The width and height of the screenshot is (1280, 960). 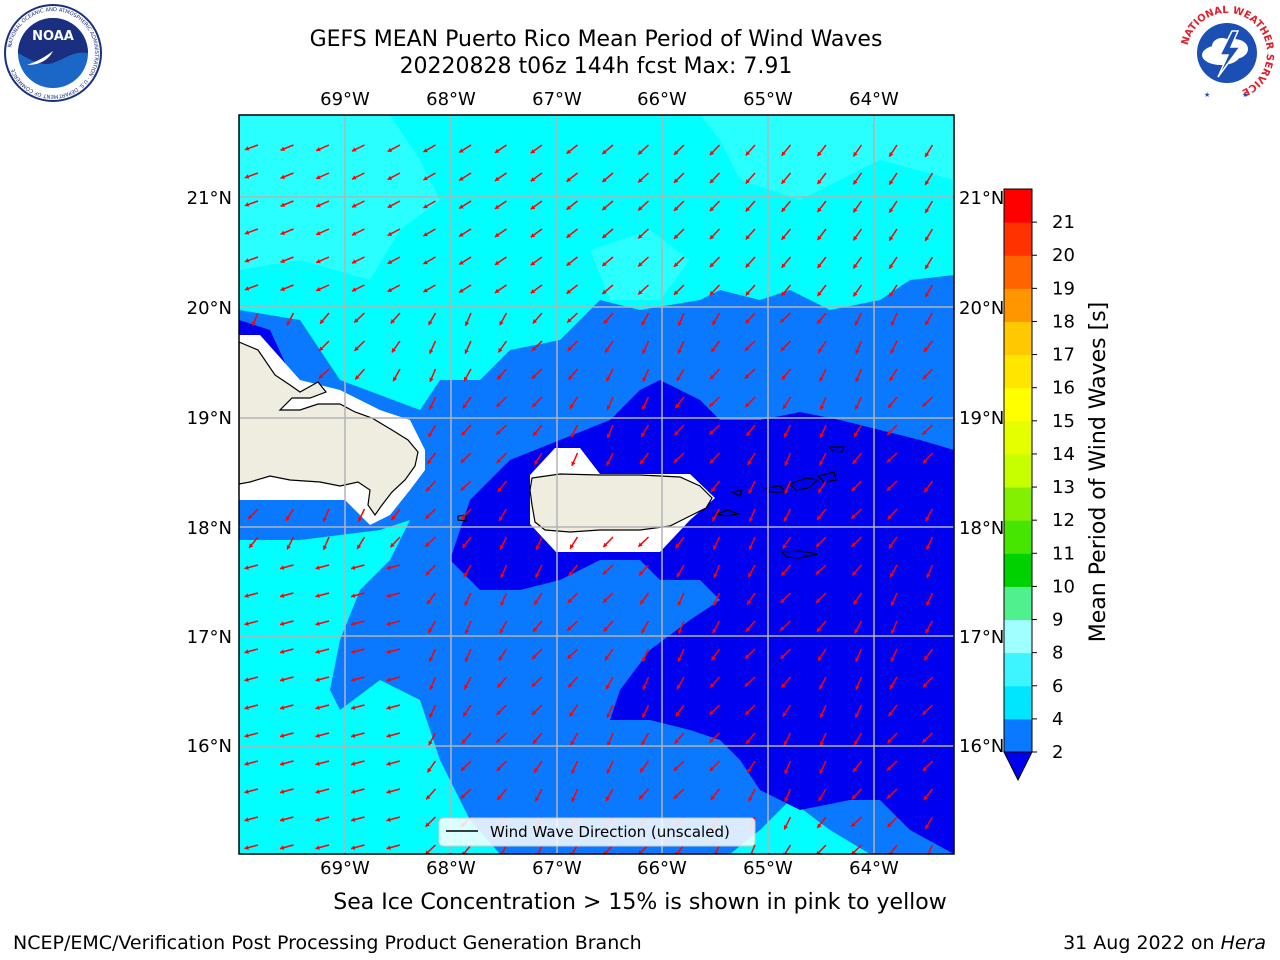 I want to click on lat-label-left: 16°N, so click(x=209, y=746).